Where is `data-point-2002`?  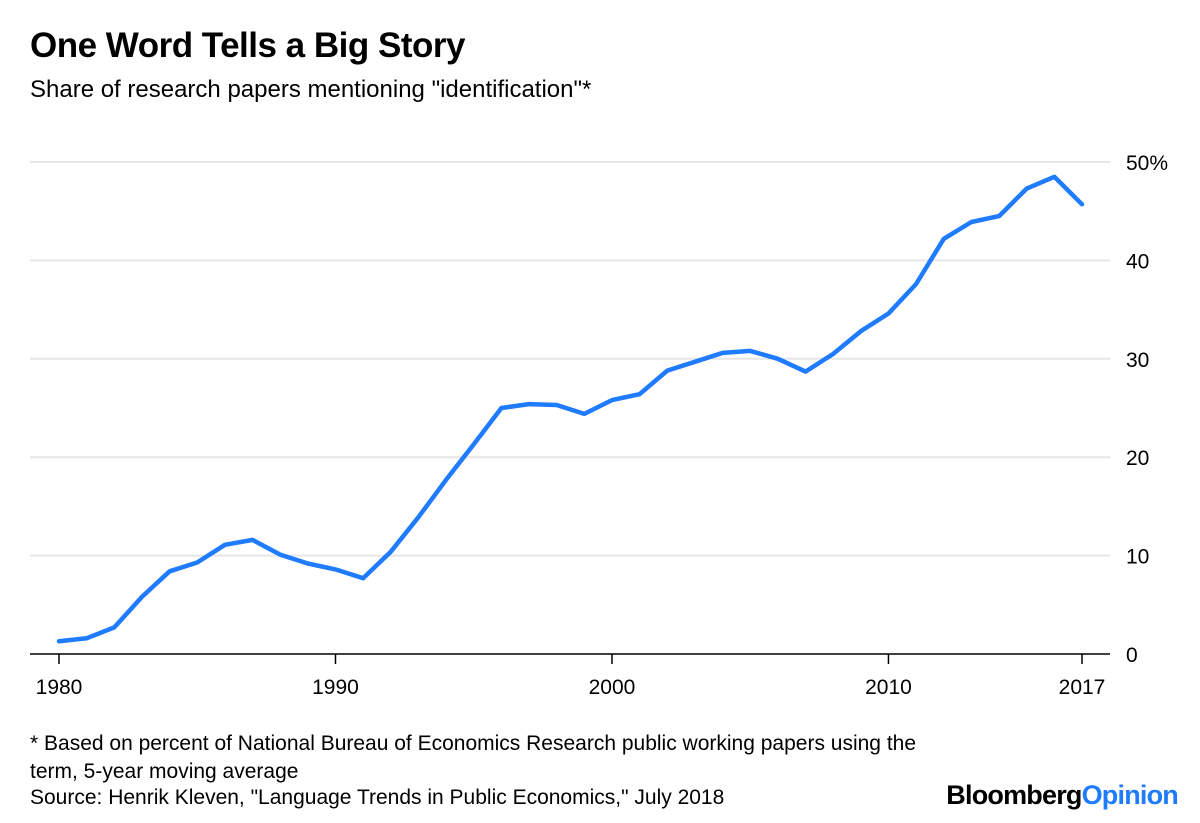
data-point-2002 is located at coordinates (667, 370).